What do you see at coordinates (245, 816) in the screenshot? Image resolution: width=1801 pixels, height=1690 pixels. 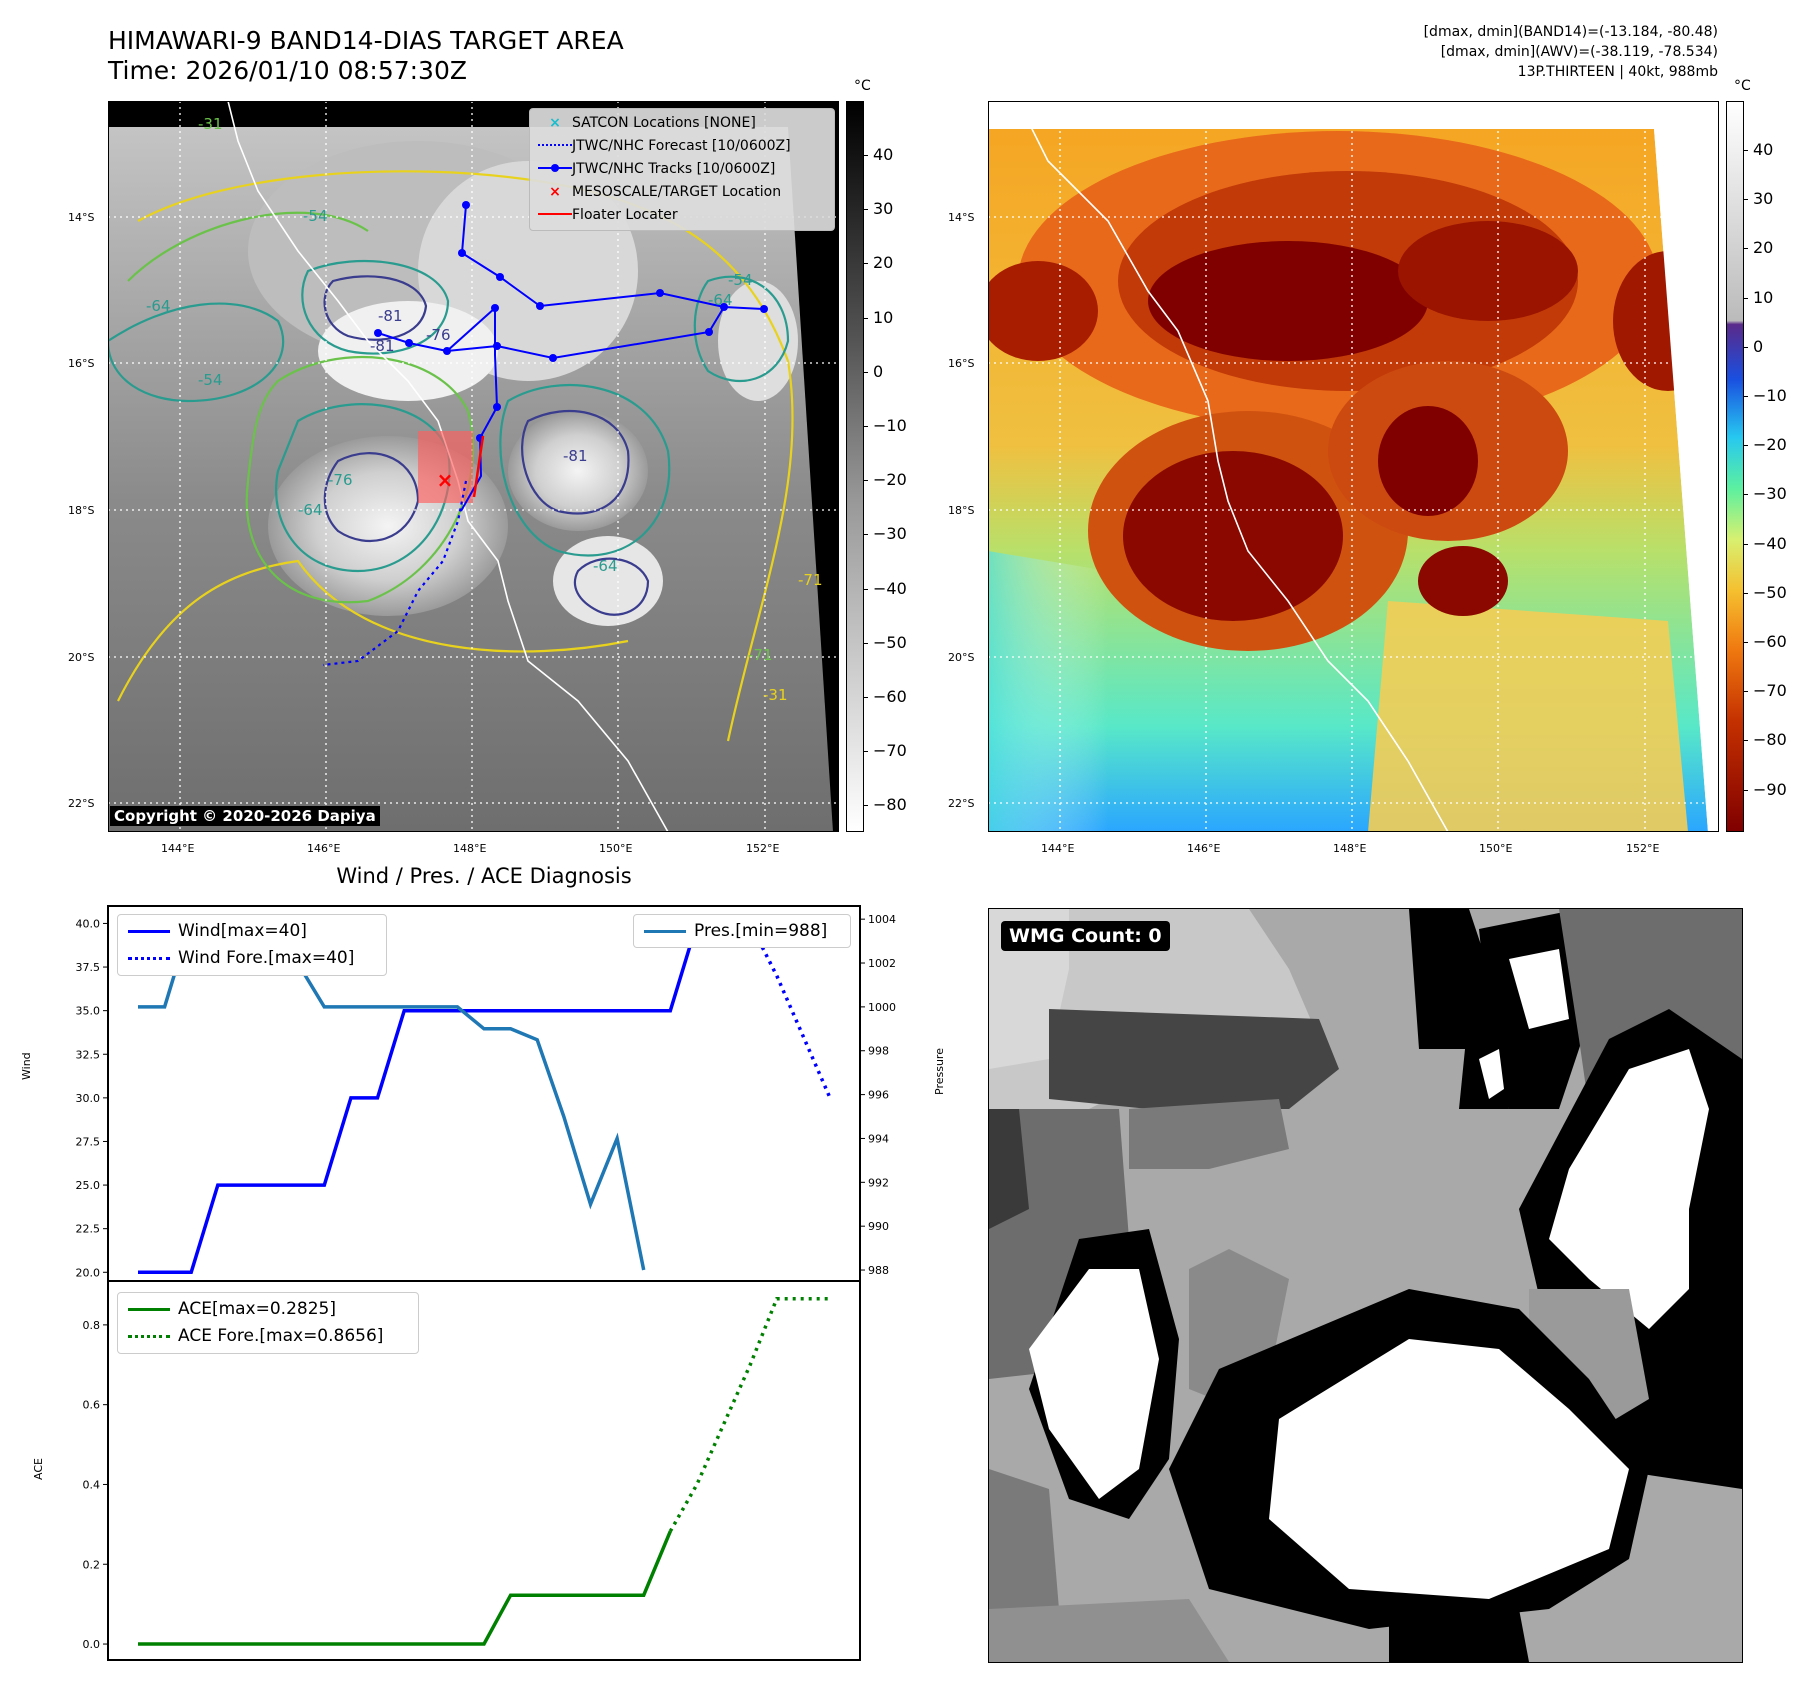 I see `copyright-label: Copyright © 2020-2026 Dapiya` at bounding box center [245, 816].